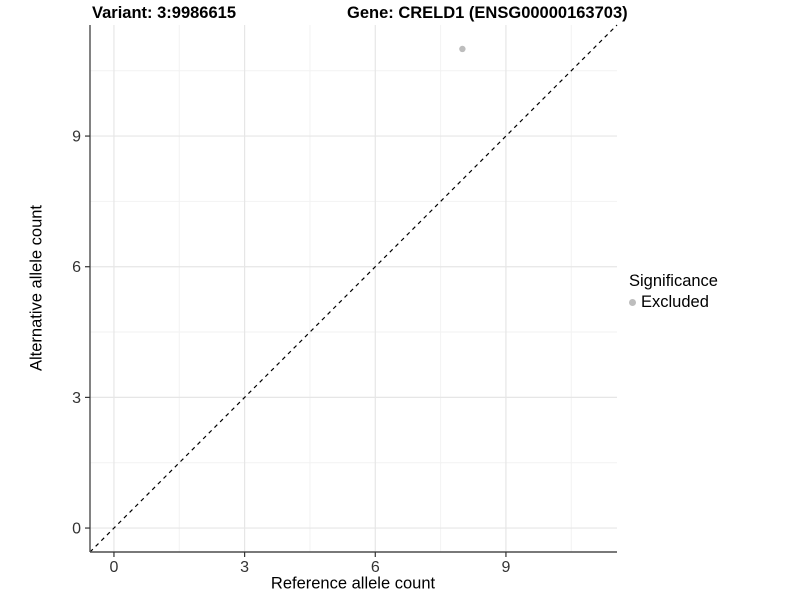 This screenshot has width=800, height=600. What do you see at coordinates (76, 137) in the screenshot?
I see `y-tick-label: 9` at bounding box center [76, 137].